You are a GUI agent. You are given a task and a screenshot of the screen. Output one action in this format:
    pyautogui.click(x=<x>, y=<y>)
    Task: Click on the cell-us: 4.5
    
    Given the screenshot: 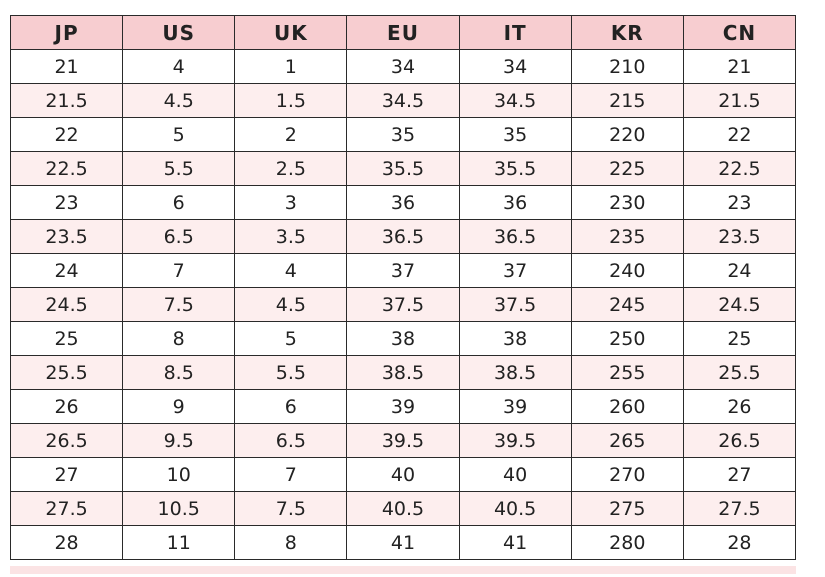 What is the action you would take?
    pyautogui.click(x=179, y=100)
    